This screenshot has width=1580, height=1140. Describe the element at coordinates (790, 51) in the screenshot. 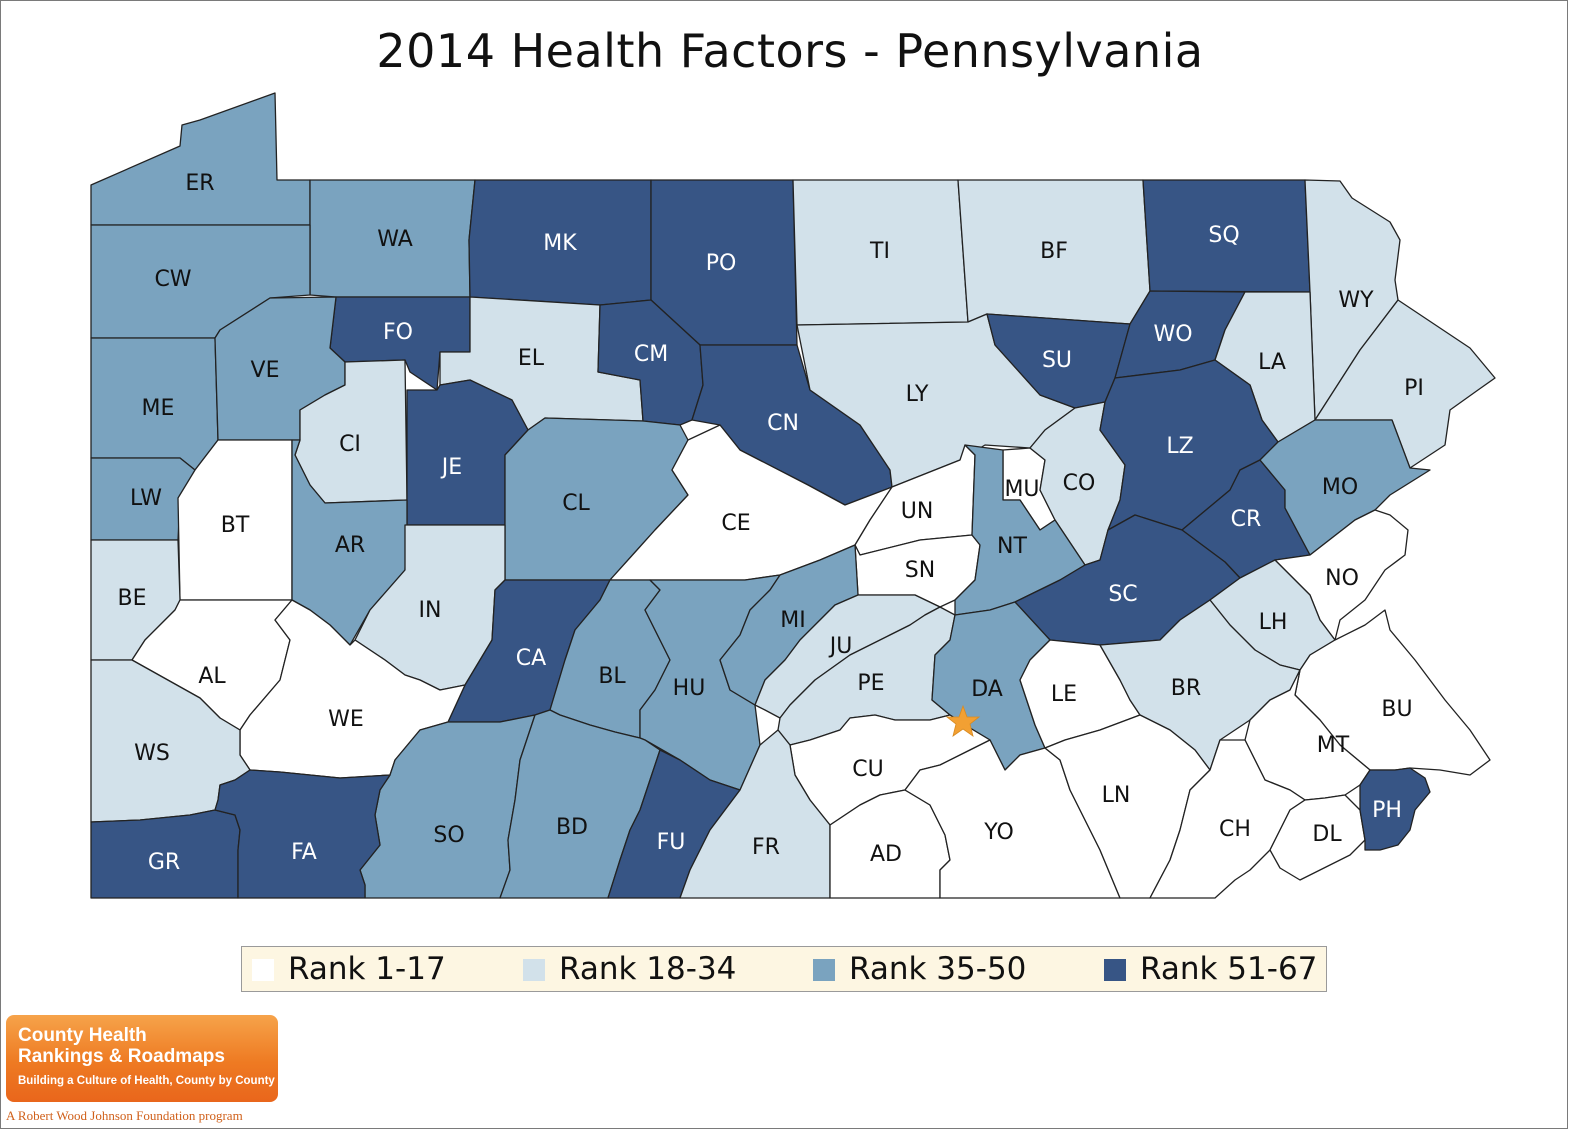

I see `map-title: 2014 Health Factors - Pennsylvania` at that location.